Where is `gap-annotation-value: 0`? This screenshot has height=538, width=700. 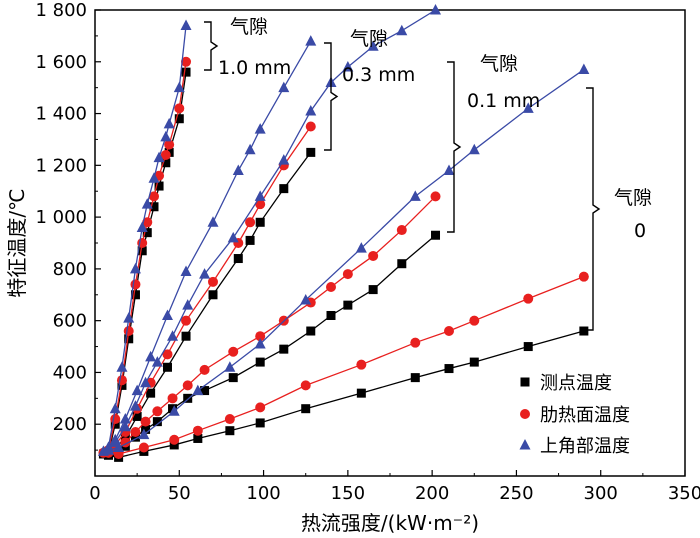 gap-annotation-value: 0 is located at coordinates (640, 231).